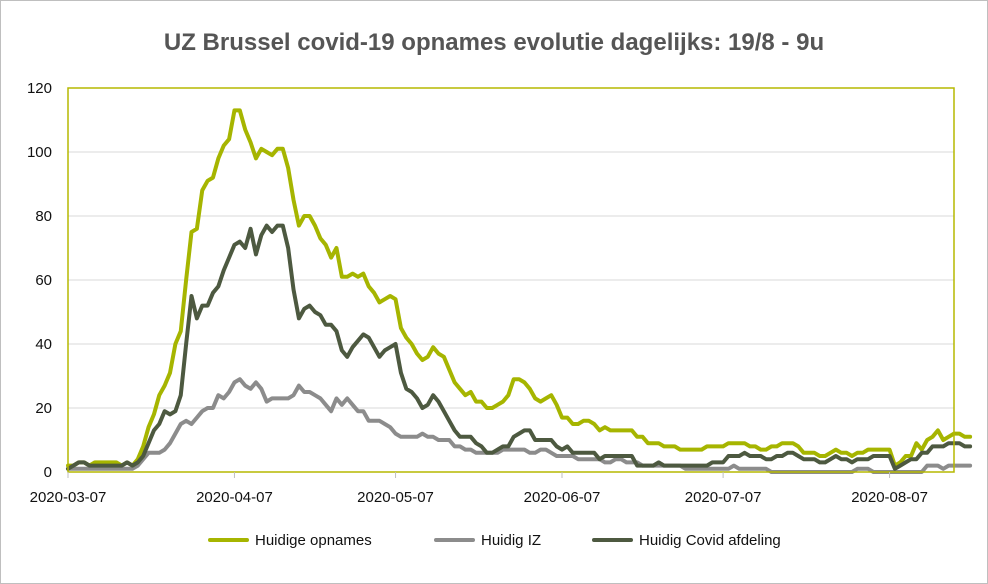 The height and width of the screenshot is (584, 988). What do you see at coordinates (39, 88) in the screenshot?
I see `y-tick-label: 120` at bounding box center [39, 88].